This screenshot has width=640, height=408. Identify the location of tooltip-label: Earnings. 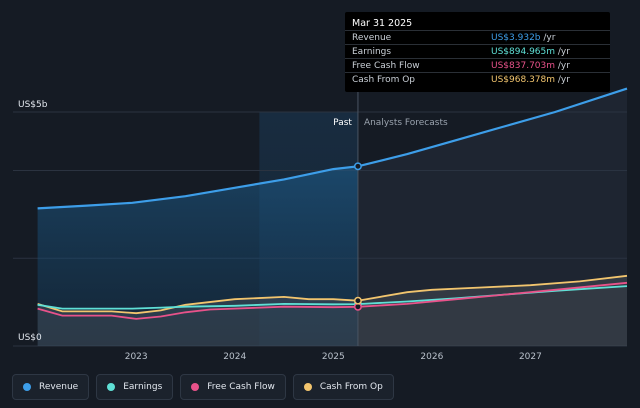
(372, 52).